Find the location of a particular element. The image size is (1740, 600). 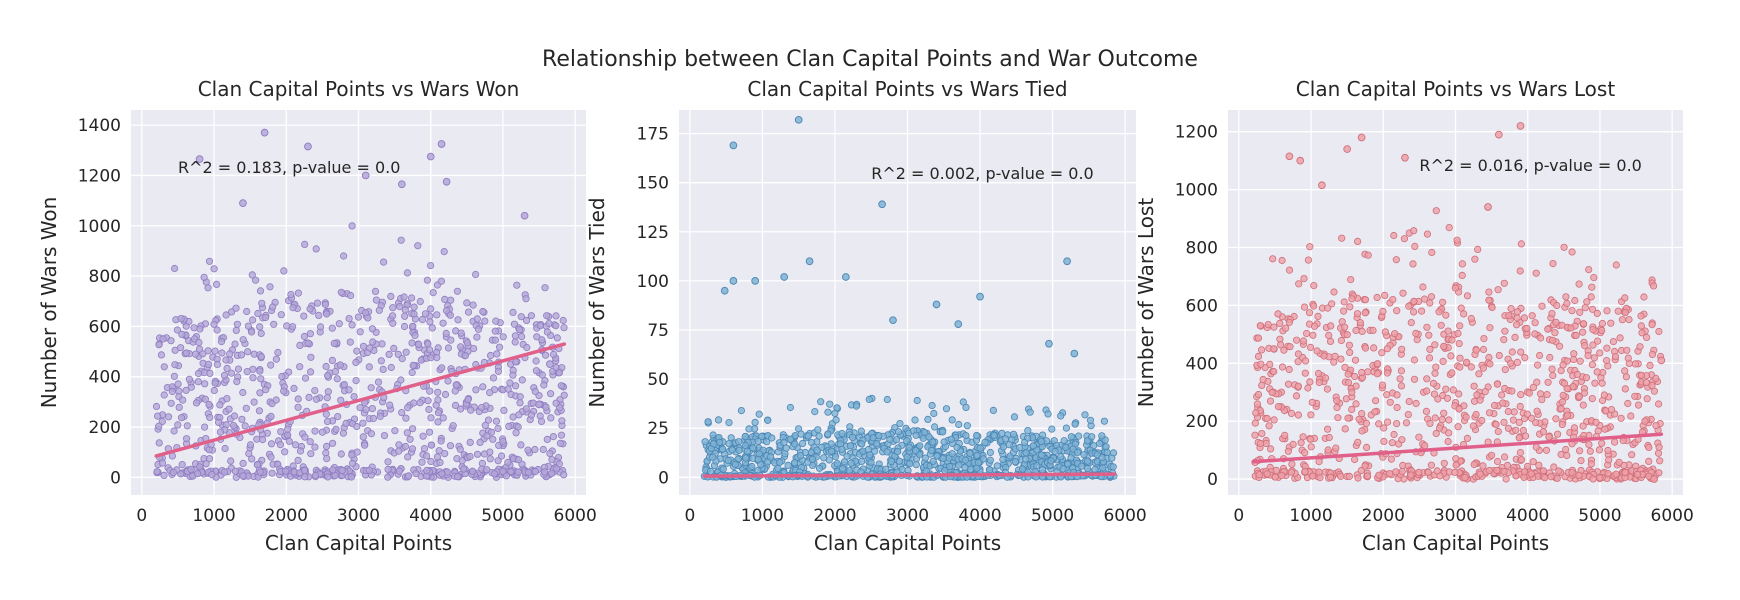

x-tick-label: 1000 is located at coordinates (1310, 516).